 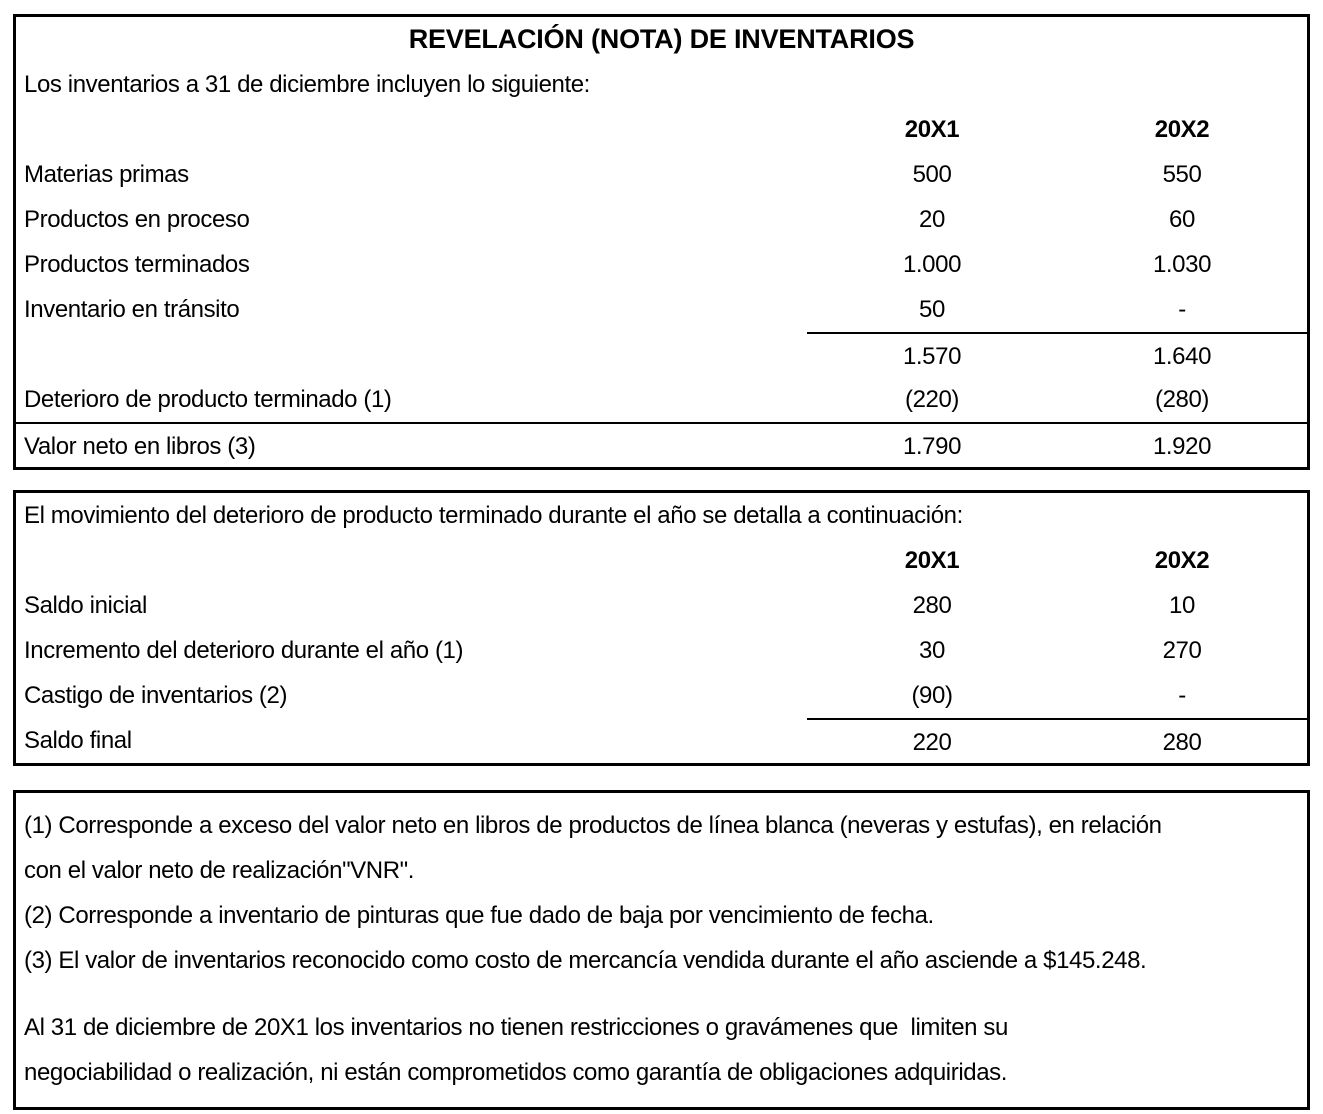 I want to click on table-row: Saldo inicial 280 10, so click(x=661, y=605).